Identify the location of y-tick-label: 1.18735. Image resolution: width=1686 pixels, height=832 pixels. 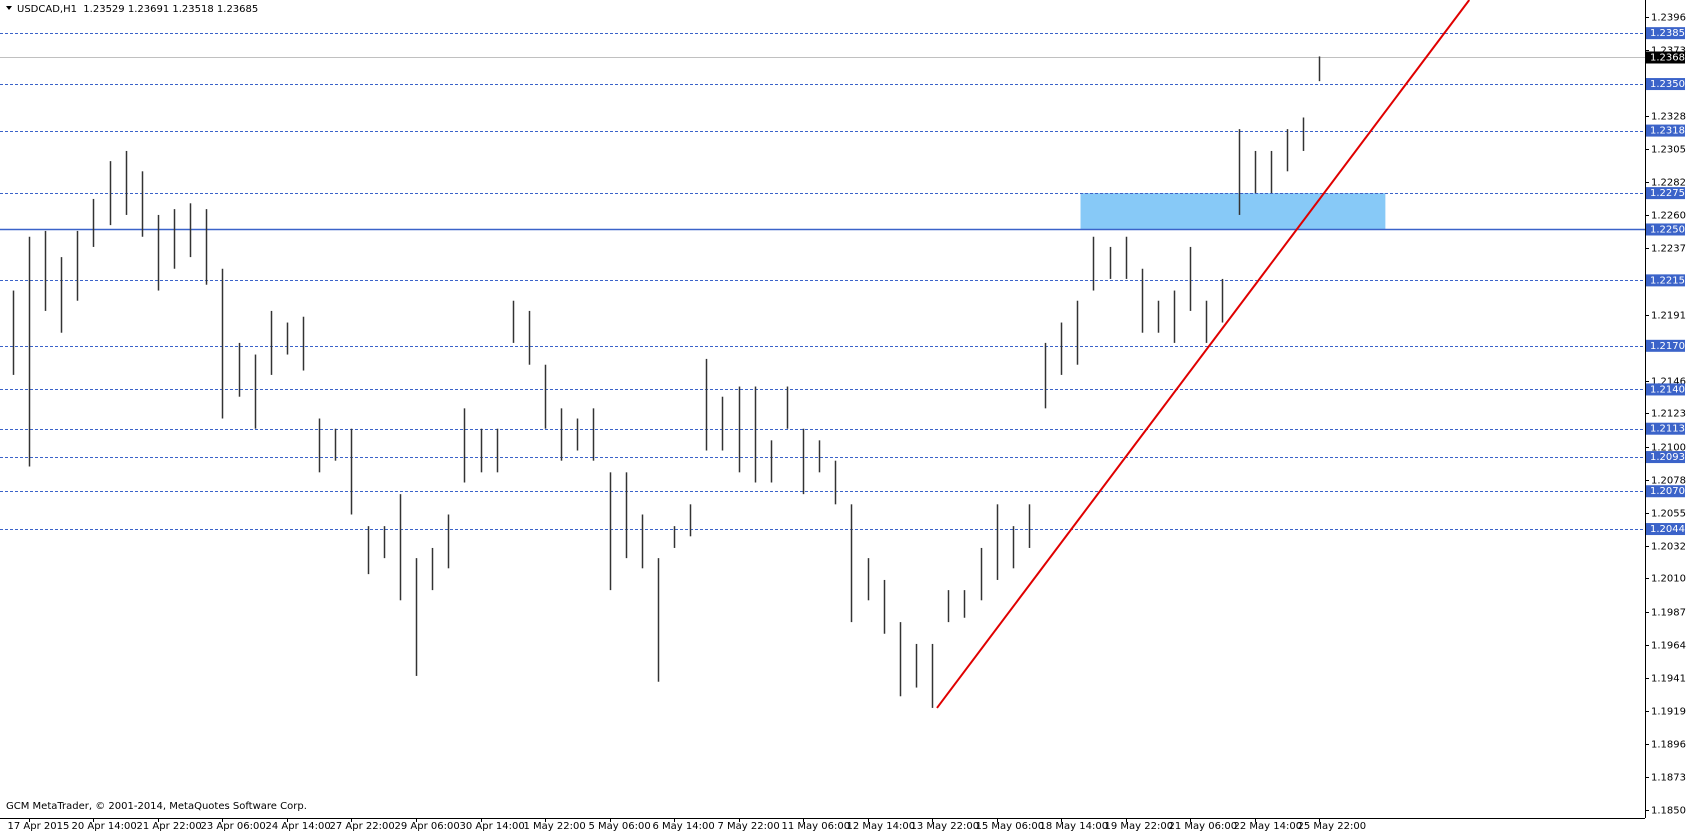
(1668, 778).